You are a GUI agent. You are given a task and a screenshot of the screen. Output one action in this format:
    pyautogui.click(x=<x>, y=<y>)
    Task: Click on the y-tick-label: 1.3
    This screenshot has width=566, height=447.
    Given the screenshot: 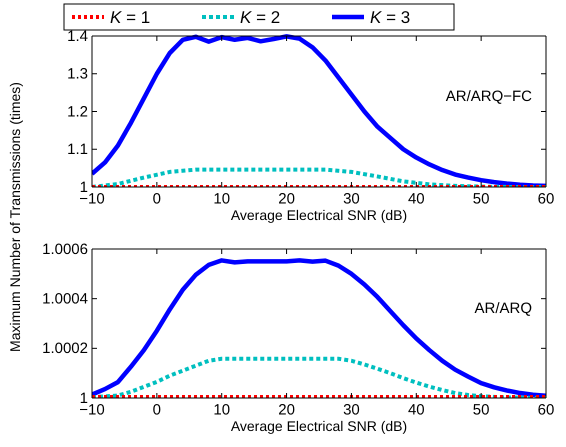 What is the action you would take?
    pyautogui.click(x=77, y=74)
    